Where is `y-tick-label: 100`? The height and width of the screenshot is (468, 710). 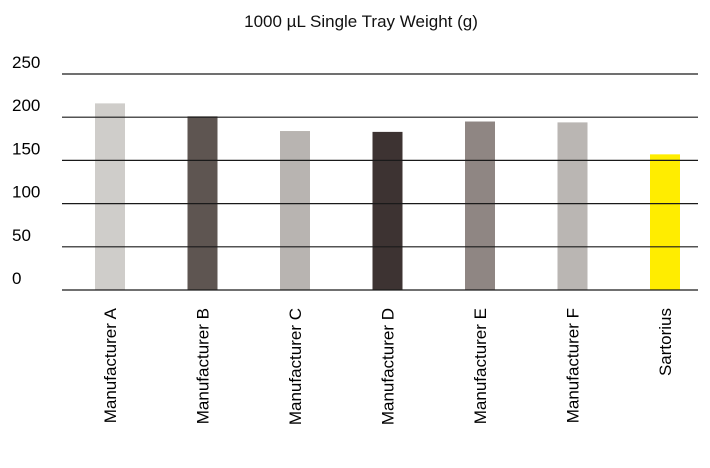
y-tick-label: 100 is located at coordinates (26, 192).